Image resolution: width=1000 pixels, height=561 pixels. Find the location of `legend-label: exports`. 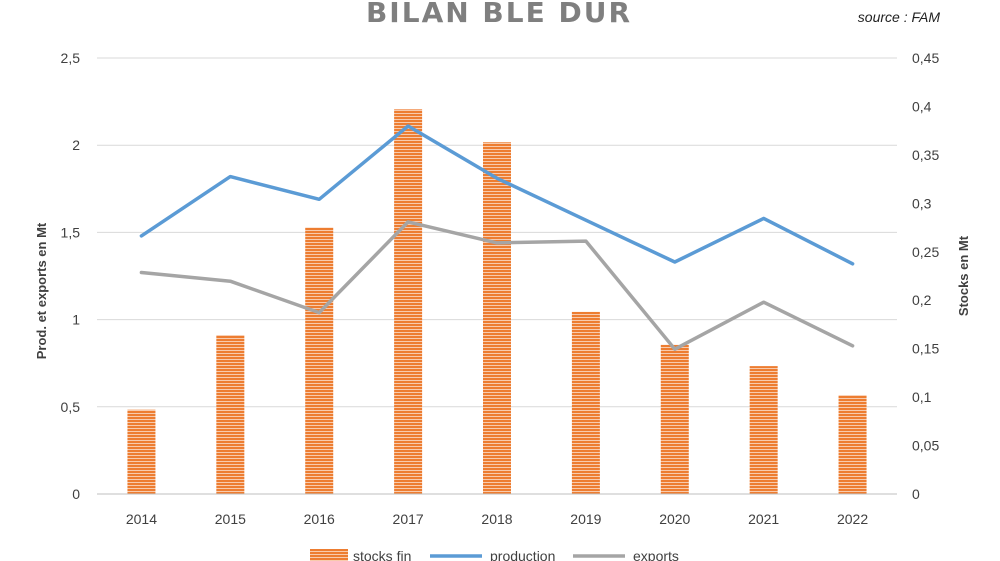

legend-label: exports is located at coordinates (656, 554).